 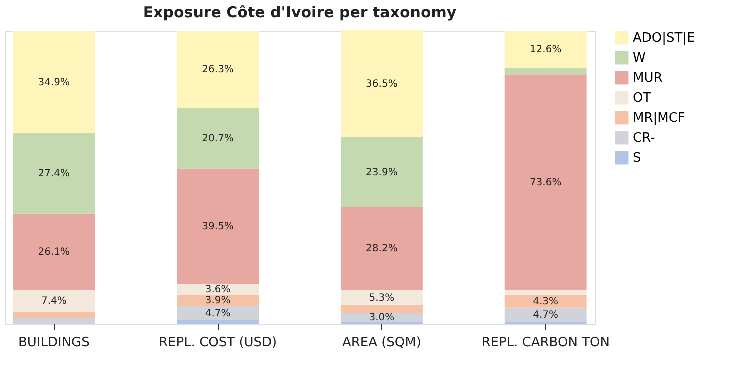 I want to click on data-label: 34.9%, so click(x=54, y=82).